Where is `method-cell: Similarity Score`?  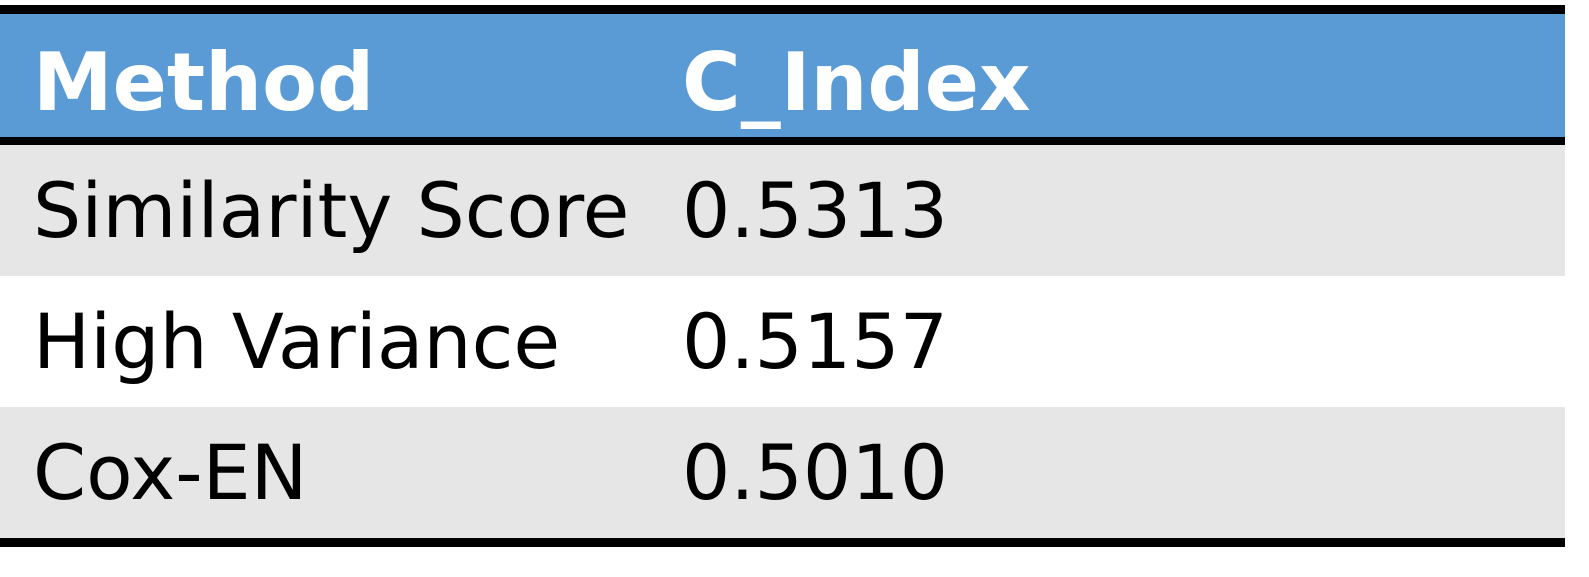 method-cell: Similarity Score is located at coordinates (331, 210).